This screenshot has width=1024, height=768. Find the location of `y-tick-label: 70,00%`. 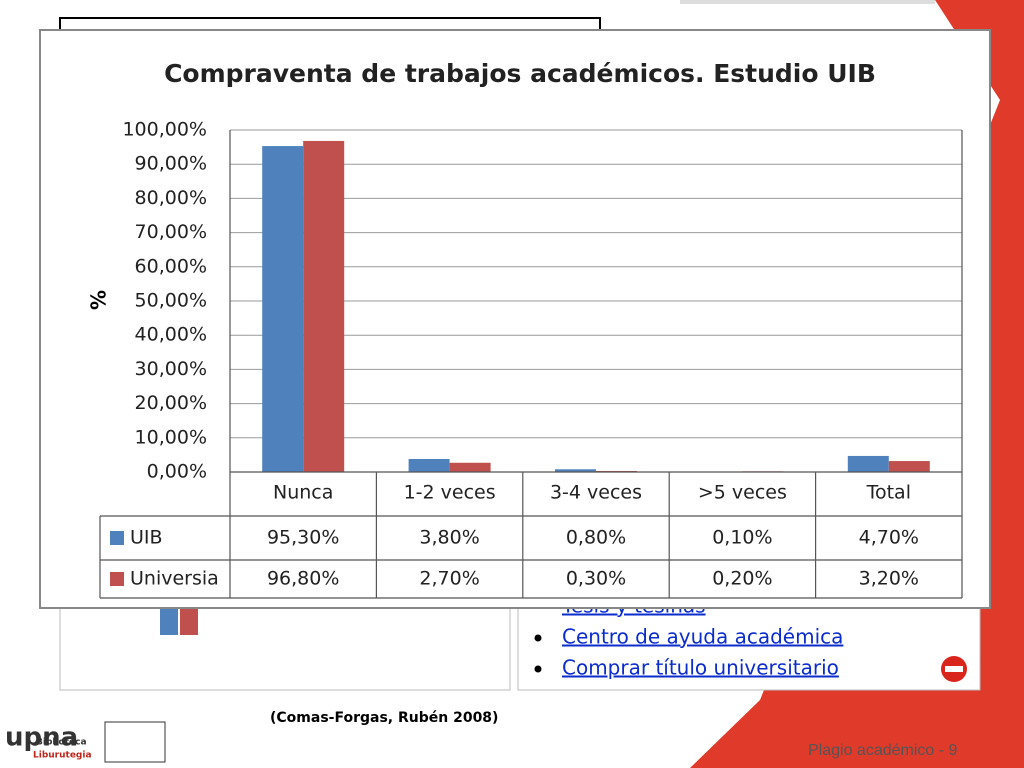

y-tick-label: 70,00% is located at coordinates (171, 232).